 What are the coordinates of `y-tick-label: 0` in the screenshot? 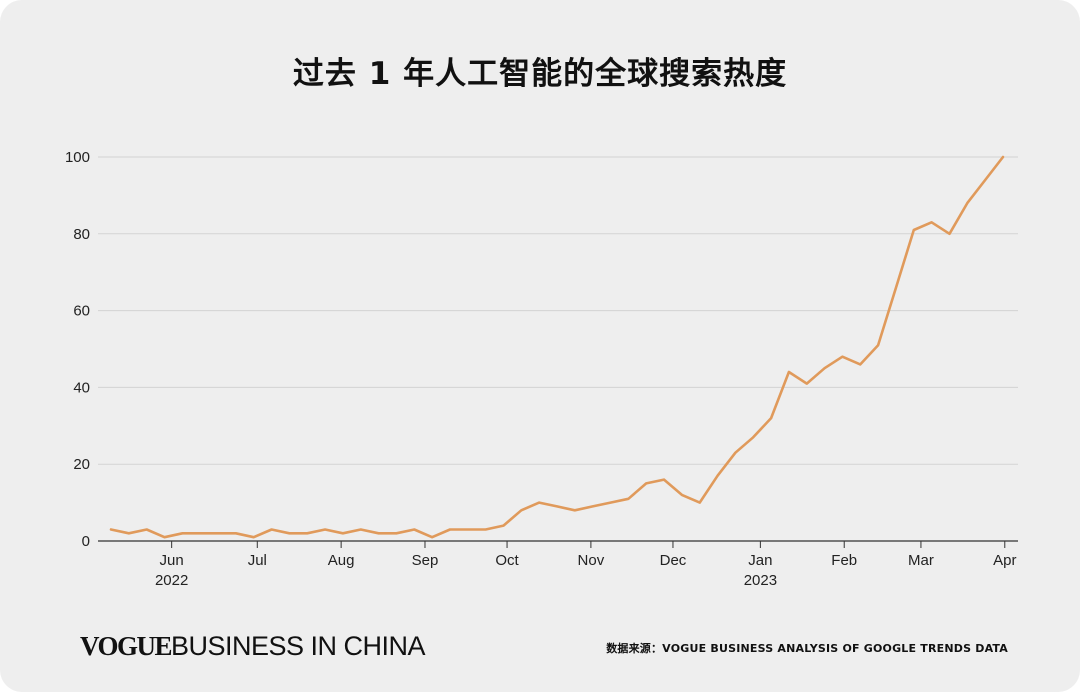 It's located at (86, 541).